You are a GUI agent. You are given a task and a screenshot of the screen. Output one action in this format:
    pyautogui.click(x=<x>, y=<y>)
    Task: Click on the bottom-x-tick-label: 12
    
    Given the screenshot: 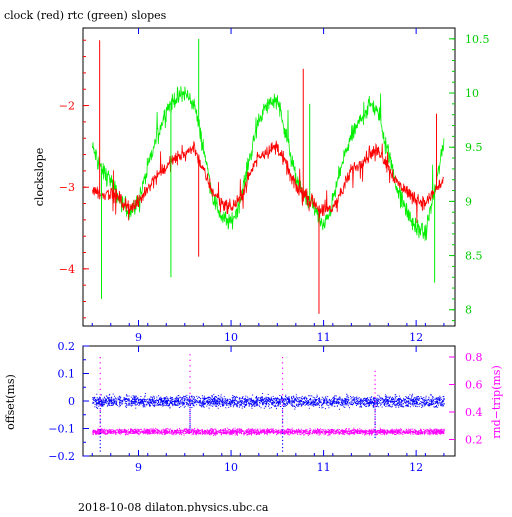 What is the action you would take?
    pyautogui.click(x=416, y=467)
    